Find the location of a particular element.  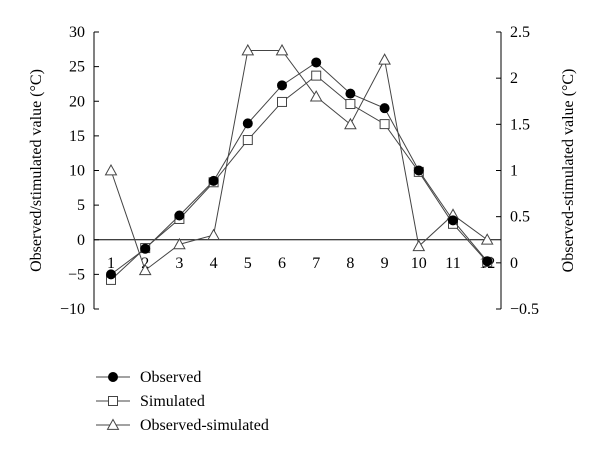

left-axis-title: Observed/stimulated value (°C) is located at coordinates (36, 170).